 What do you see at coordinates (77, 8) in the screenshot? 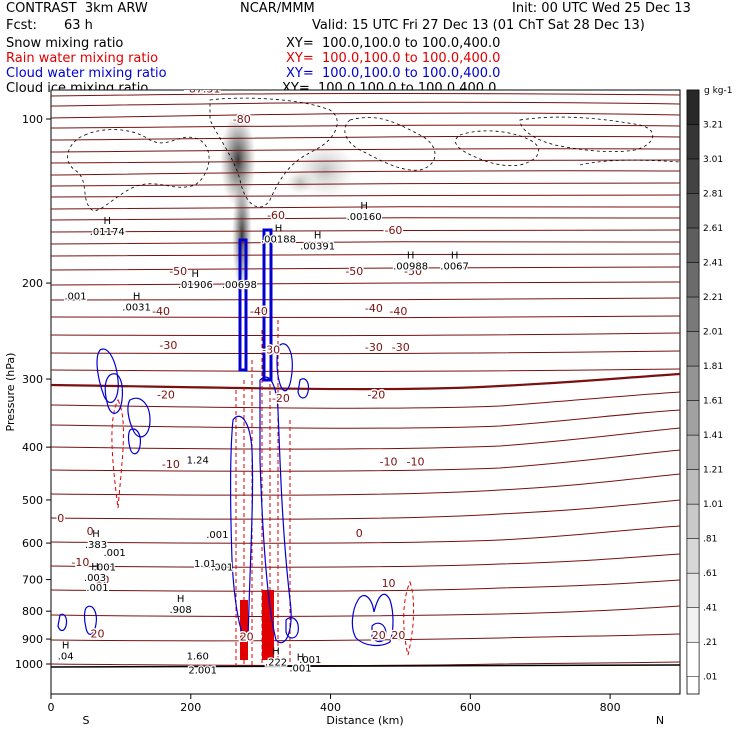
I see `model-title: CONTRAST 3km ARW` at bounding box center [77, 8].